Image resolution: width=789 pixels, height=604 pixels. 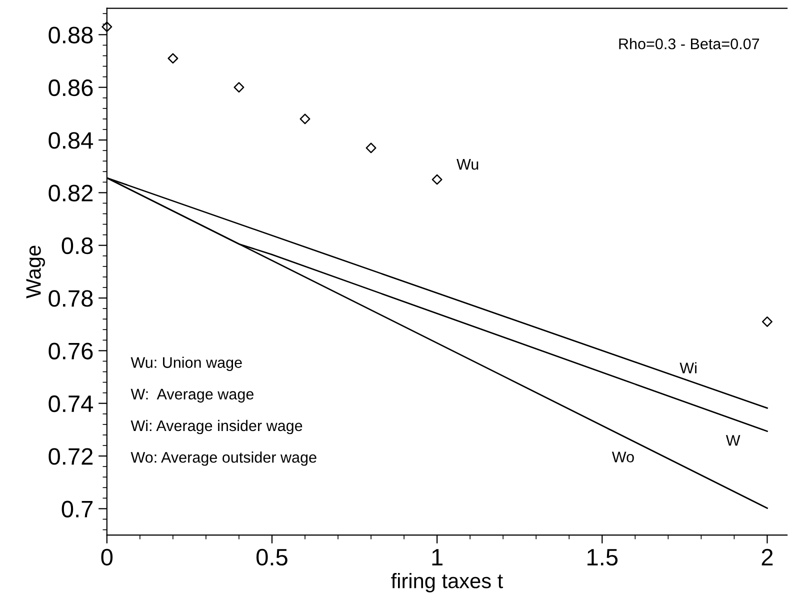 What do you see at coordinates (733, 440) in the screenshot?
I see `series-label: W` at bounding box center [733, 440].